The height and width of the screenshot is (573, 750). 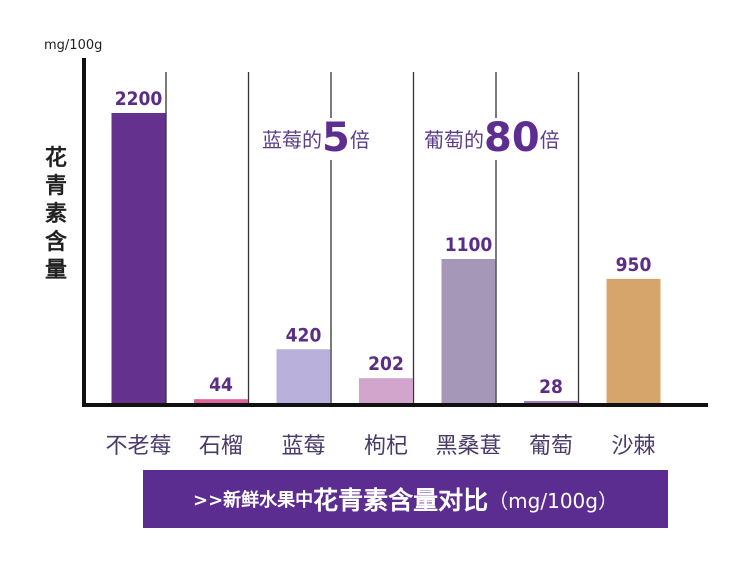 What do you see at coordinates (385, 446) in the screenshot?
I see `x-tick-label: 枸杞` at bounding box center [385, 446].